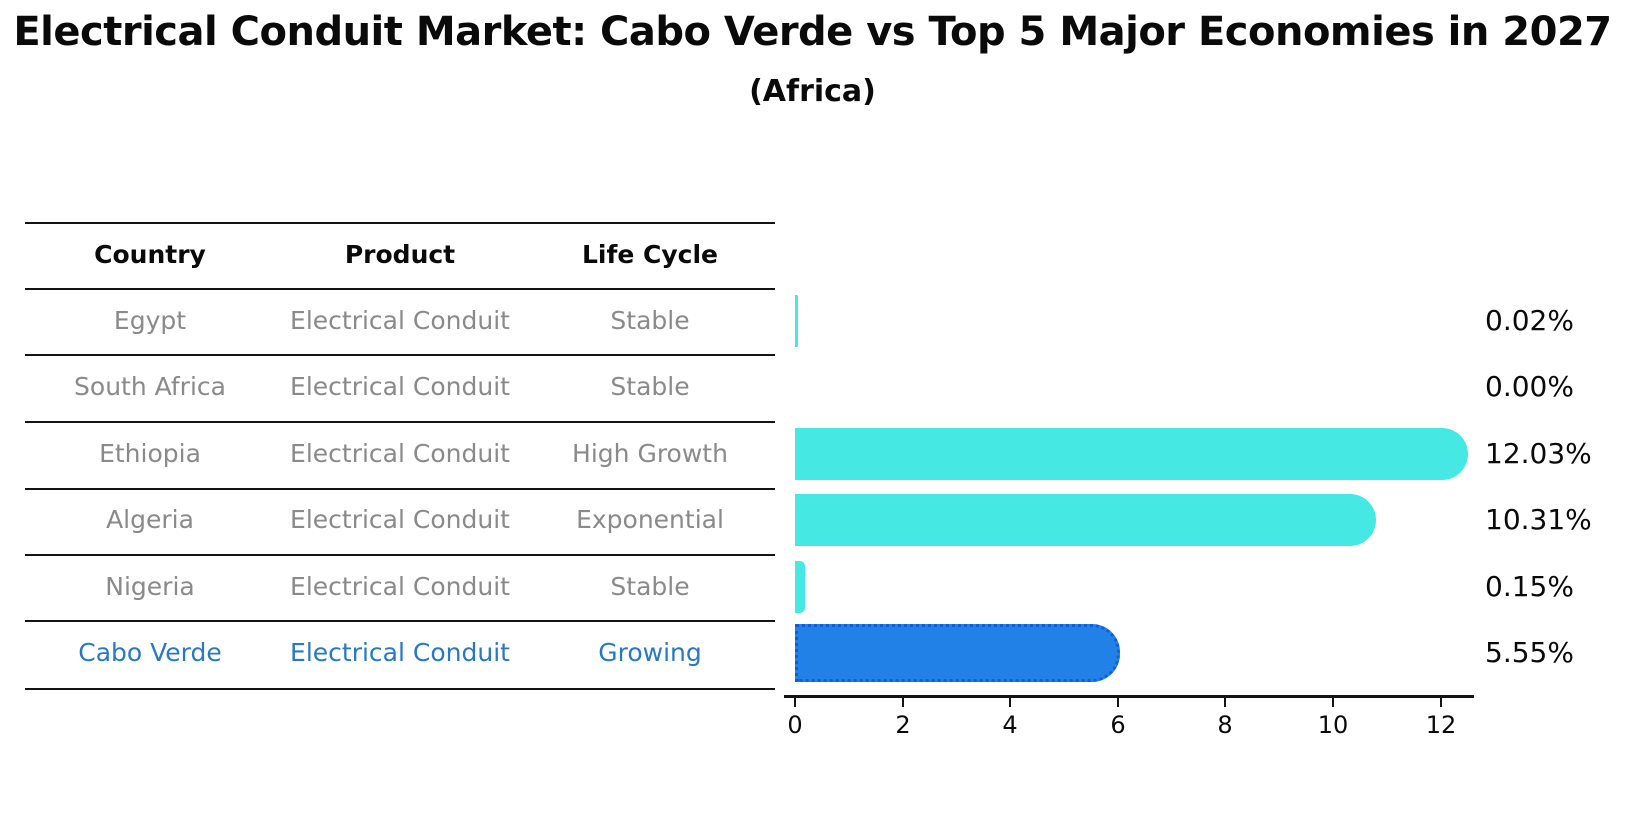 This screenshot has height=823, width=1625. Describe the element at coordinates (150, 586) in the screenshot. I see `cell-country: Nigeria` at that location.